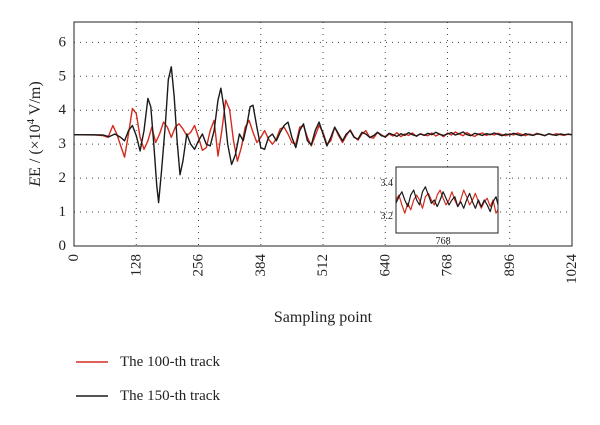 The height and width of the screenshot is (425, 600). Describe the element at coordinates (148, 379) in the screenshot. I see `legend: The 100-th track The 150-th track` at that location.